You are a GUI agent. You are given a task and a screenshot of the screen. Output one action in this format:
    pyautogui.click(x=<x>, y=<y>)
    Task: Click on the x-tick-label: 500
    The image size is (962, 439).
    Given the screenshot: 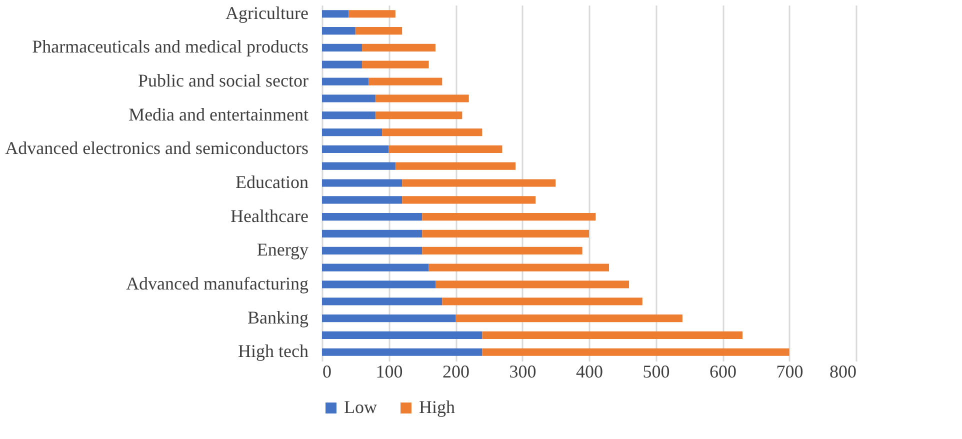 What is the action you would take?
    pyautogui.click(x=656, y=372)
    